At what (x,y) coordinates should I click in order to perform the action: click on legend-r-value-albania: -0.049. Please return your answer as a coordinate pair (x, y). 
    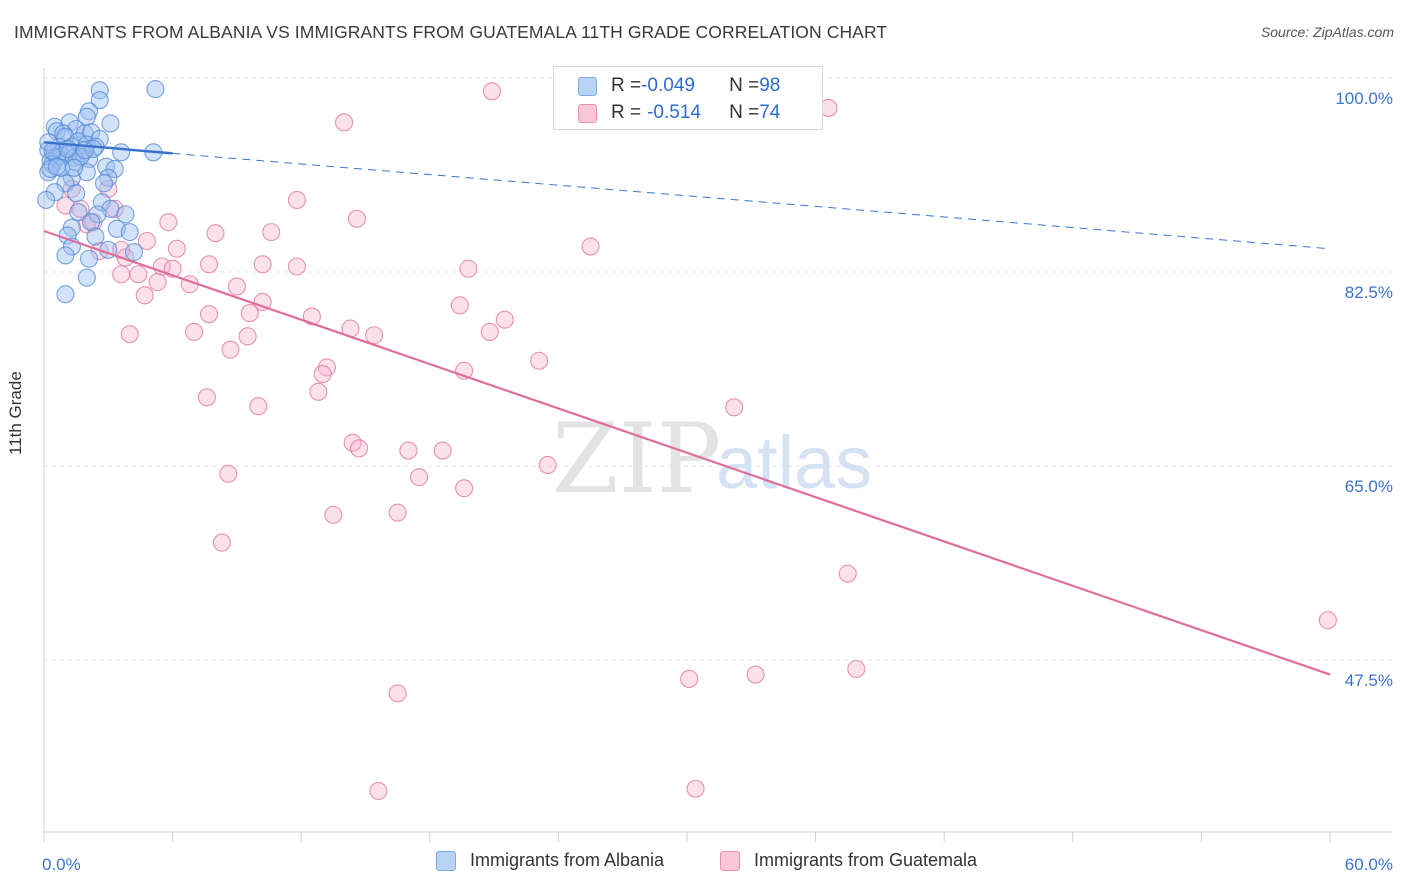
    Looking at the image, I should click on (668, 85).